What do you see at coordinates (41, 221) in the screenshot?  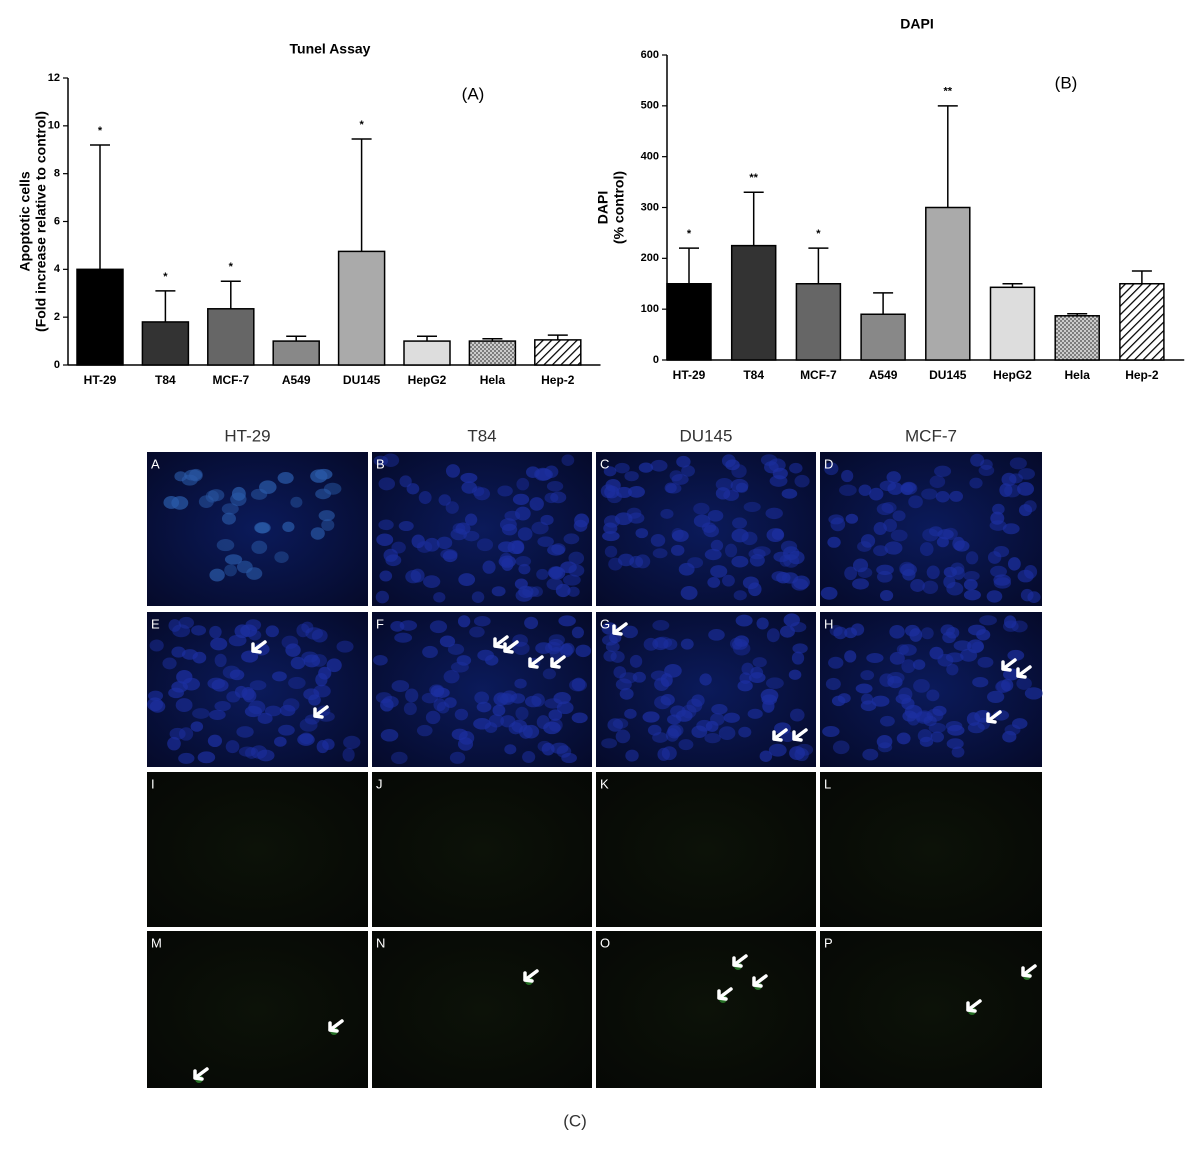 I see `y-axis-label: (Fold increase relative to control)` at bounding box center [41, 221].